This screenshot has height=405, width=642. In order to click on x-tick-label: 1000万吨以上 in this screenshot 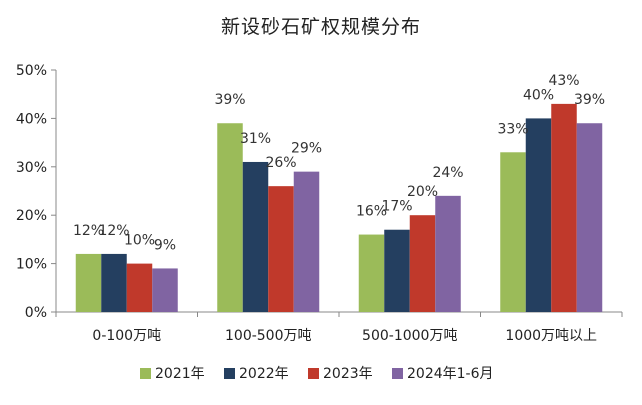, I will do `click(551, 336)`.